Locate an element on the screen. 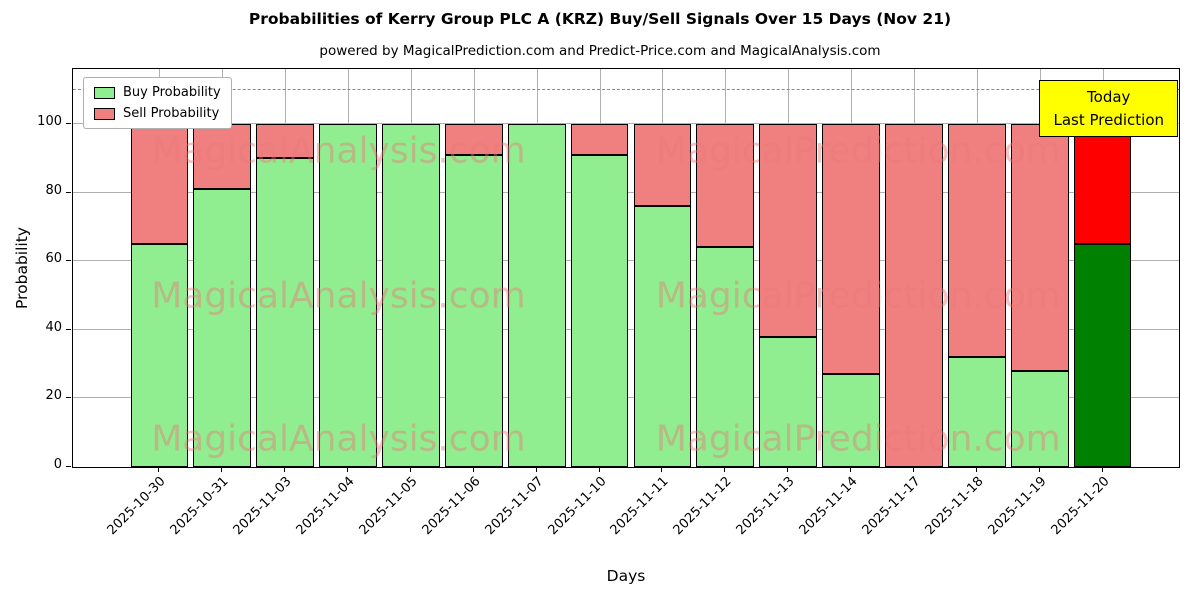 This screenshot has width=1200, height=600. legend-label-sell: Sell Probability is located at coordinates (171, 113).